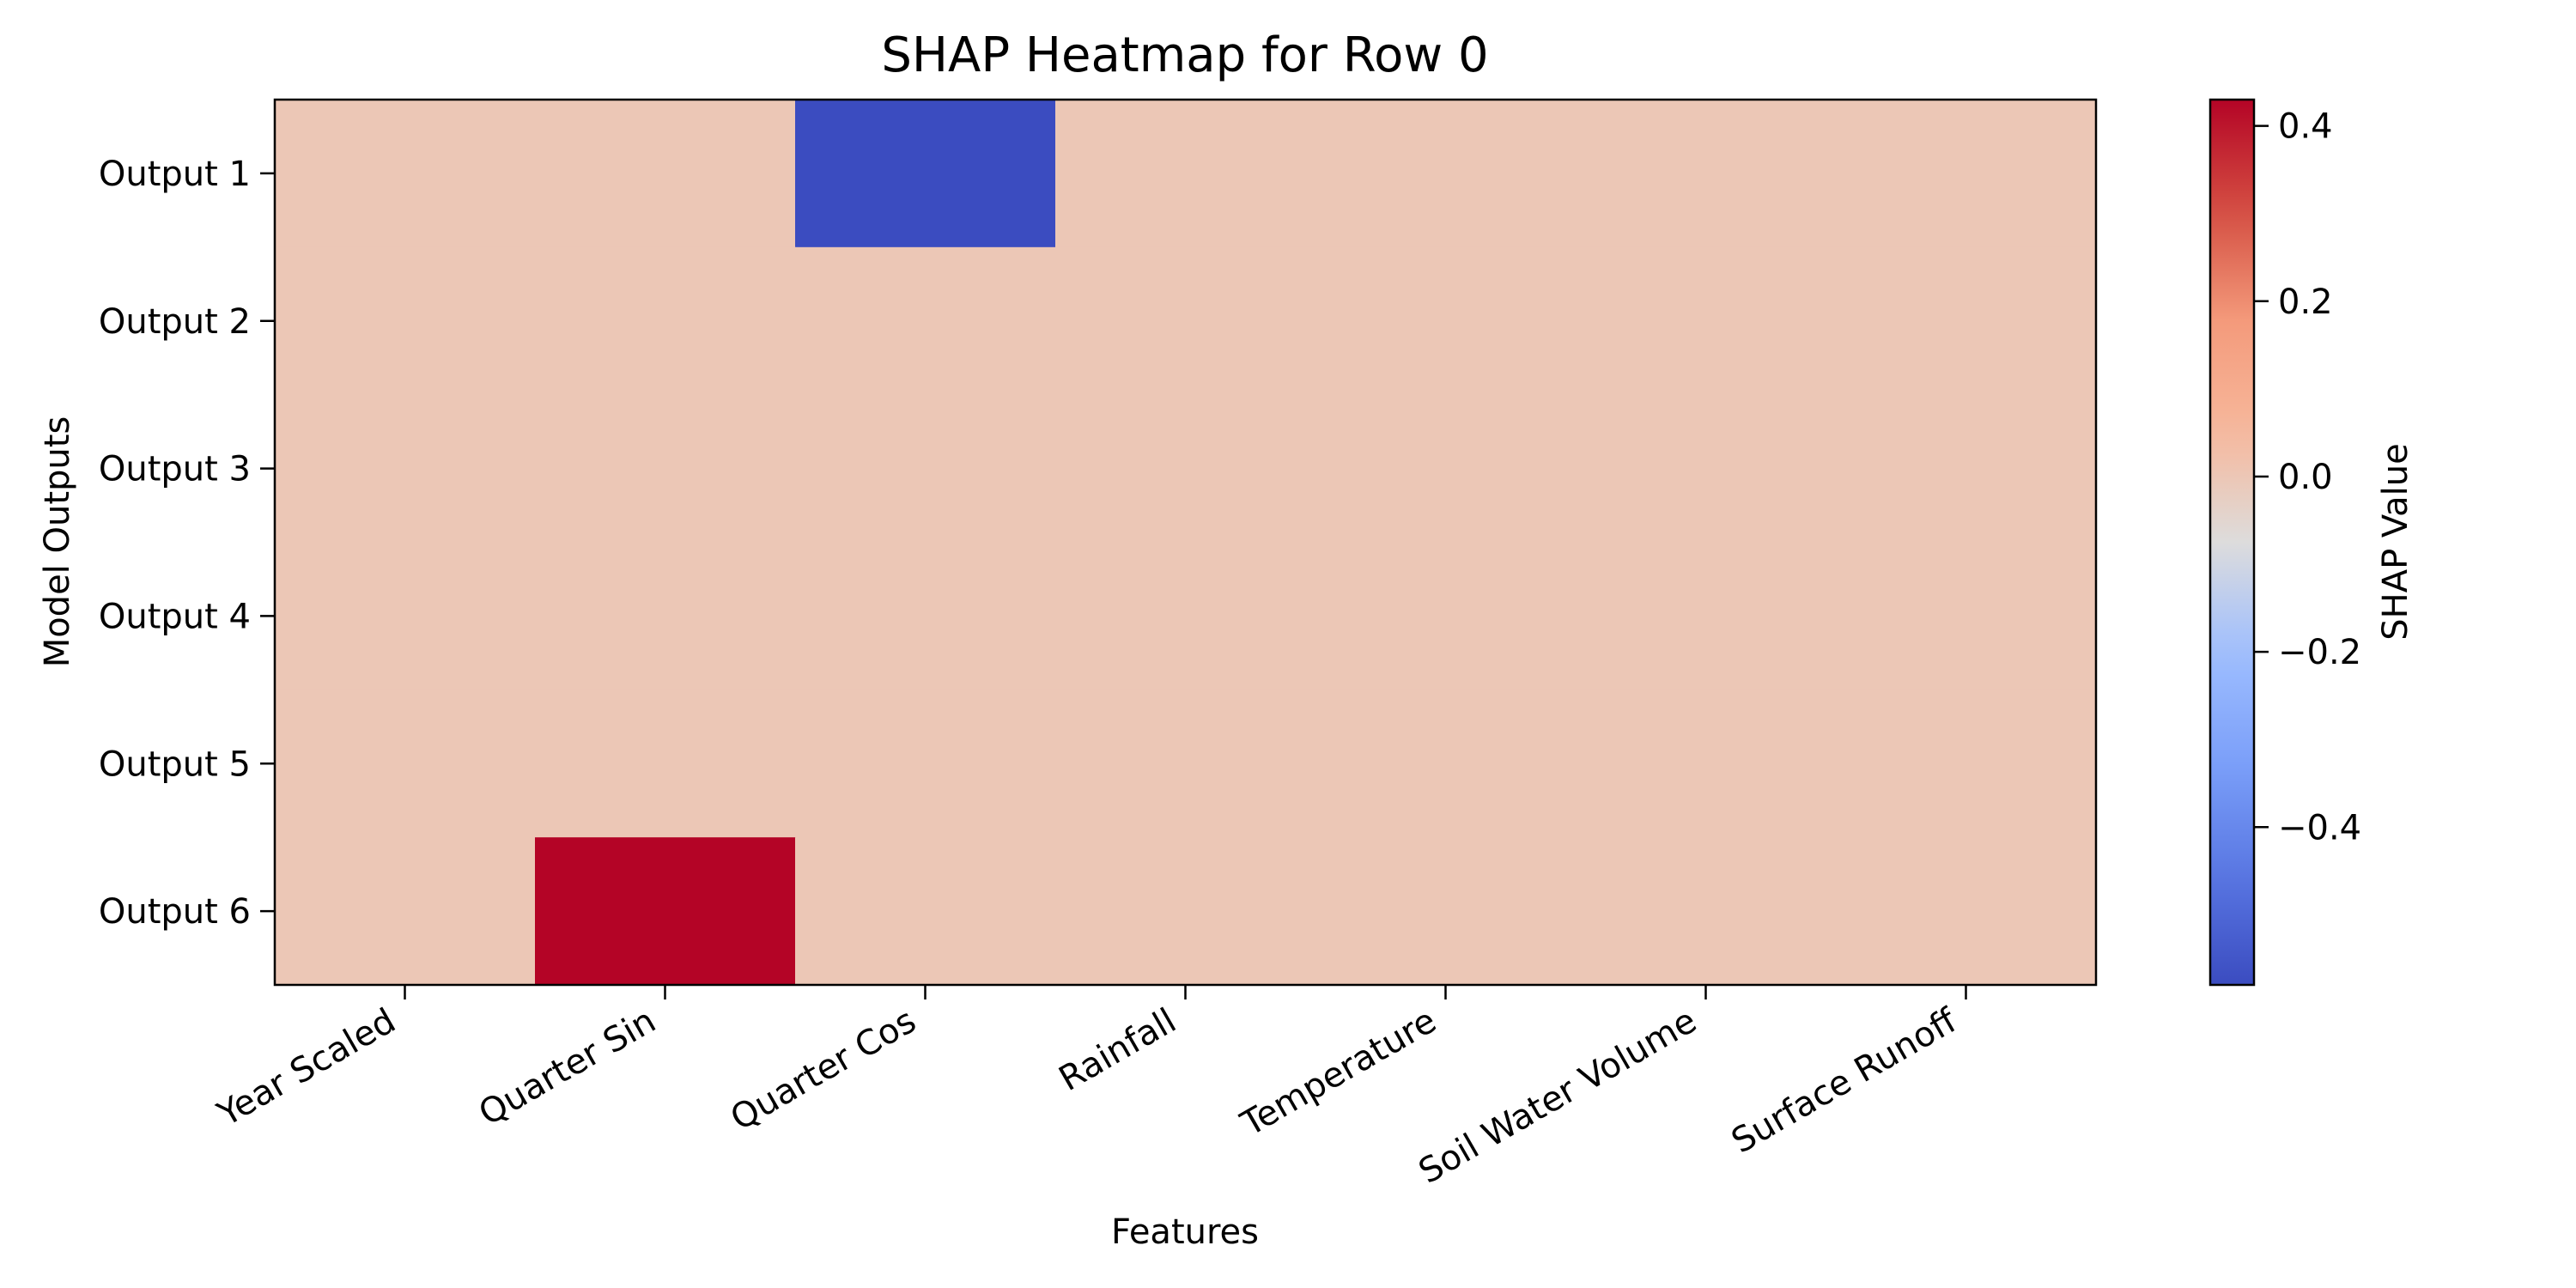 Image resolution: width=2576 pixels, height=1288 pixels. What do you see at coordinates (567, 1067) in the screenshot?
I see `x-tick-label: Quarter Sin` at bounding box center [567, 1067].